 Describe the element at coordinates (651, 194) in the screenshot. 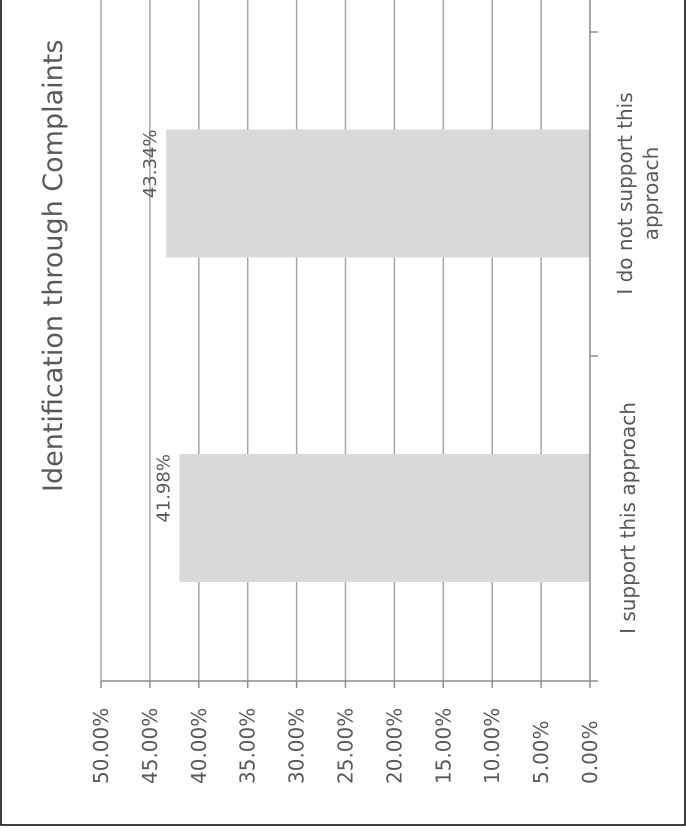

I see `category-label: approach` at that location.